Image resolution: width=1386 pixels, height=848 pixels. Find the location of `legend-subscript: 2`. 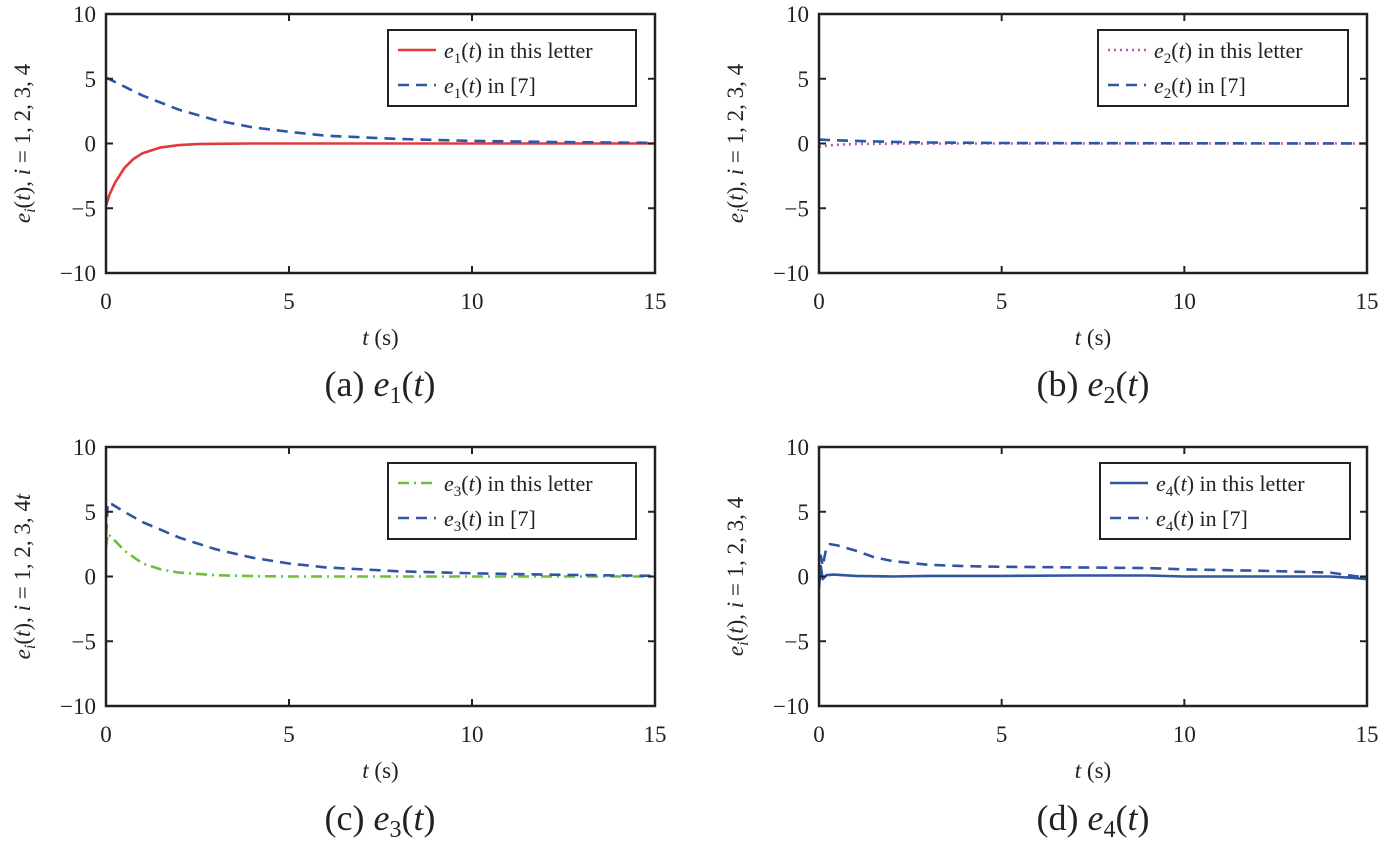

legend-subscript: 2 is located at coordinates (1168, 59).